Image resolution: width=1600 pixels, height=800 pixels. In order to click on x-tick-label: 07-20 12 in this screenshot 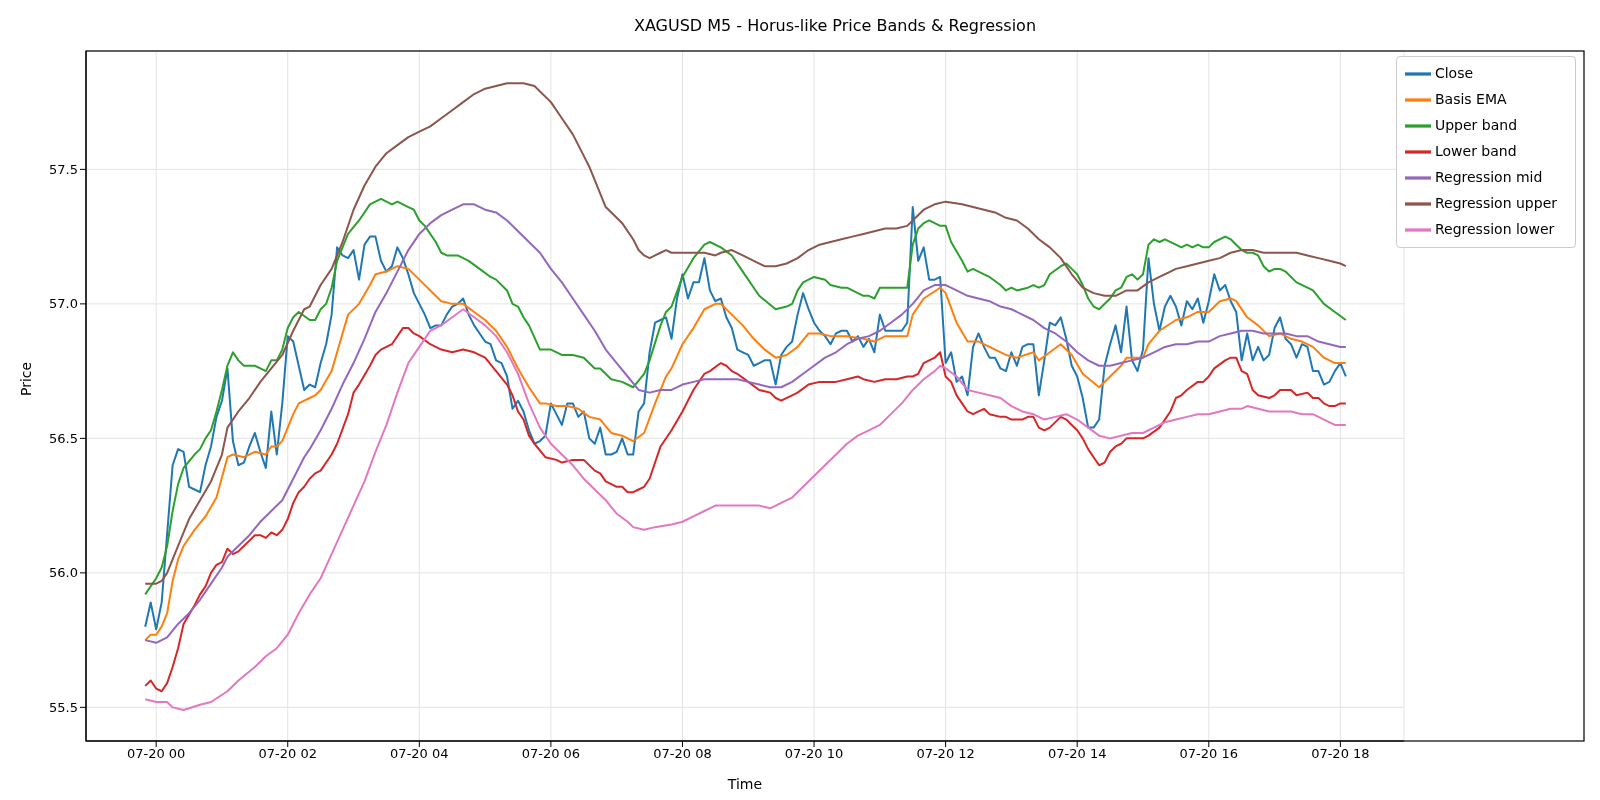, I will do `click(945, 754)`.